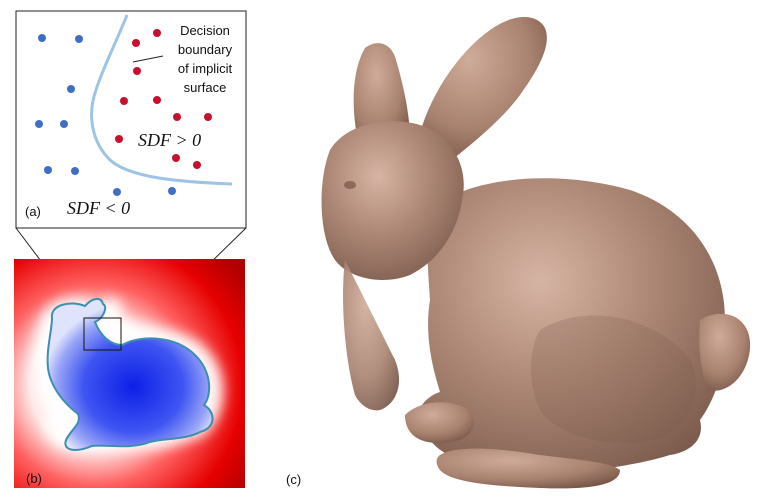 This screenshot has height=502, width=769. What do you see at coordinates (205, 68) in the screenshot?
I see `annotation-line-3: of implicit` at bounding box center [205, 68].